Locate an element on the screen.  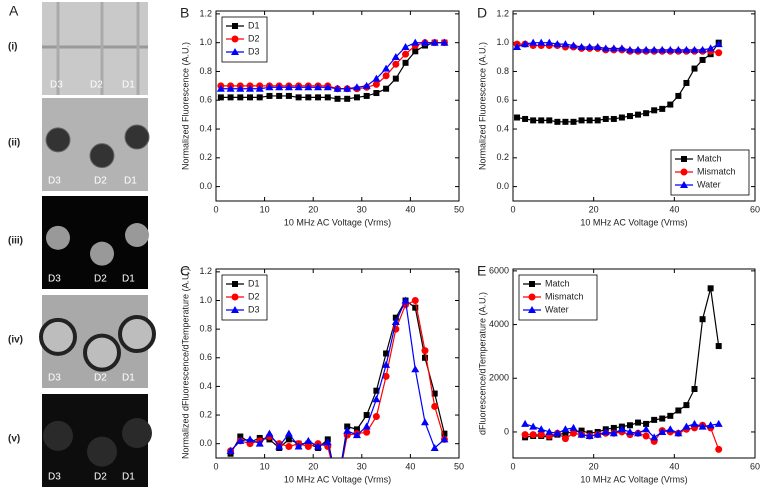
plot-frame is located at coordinates (337, 106).